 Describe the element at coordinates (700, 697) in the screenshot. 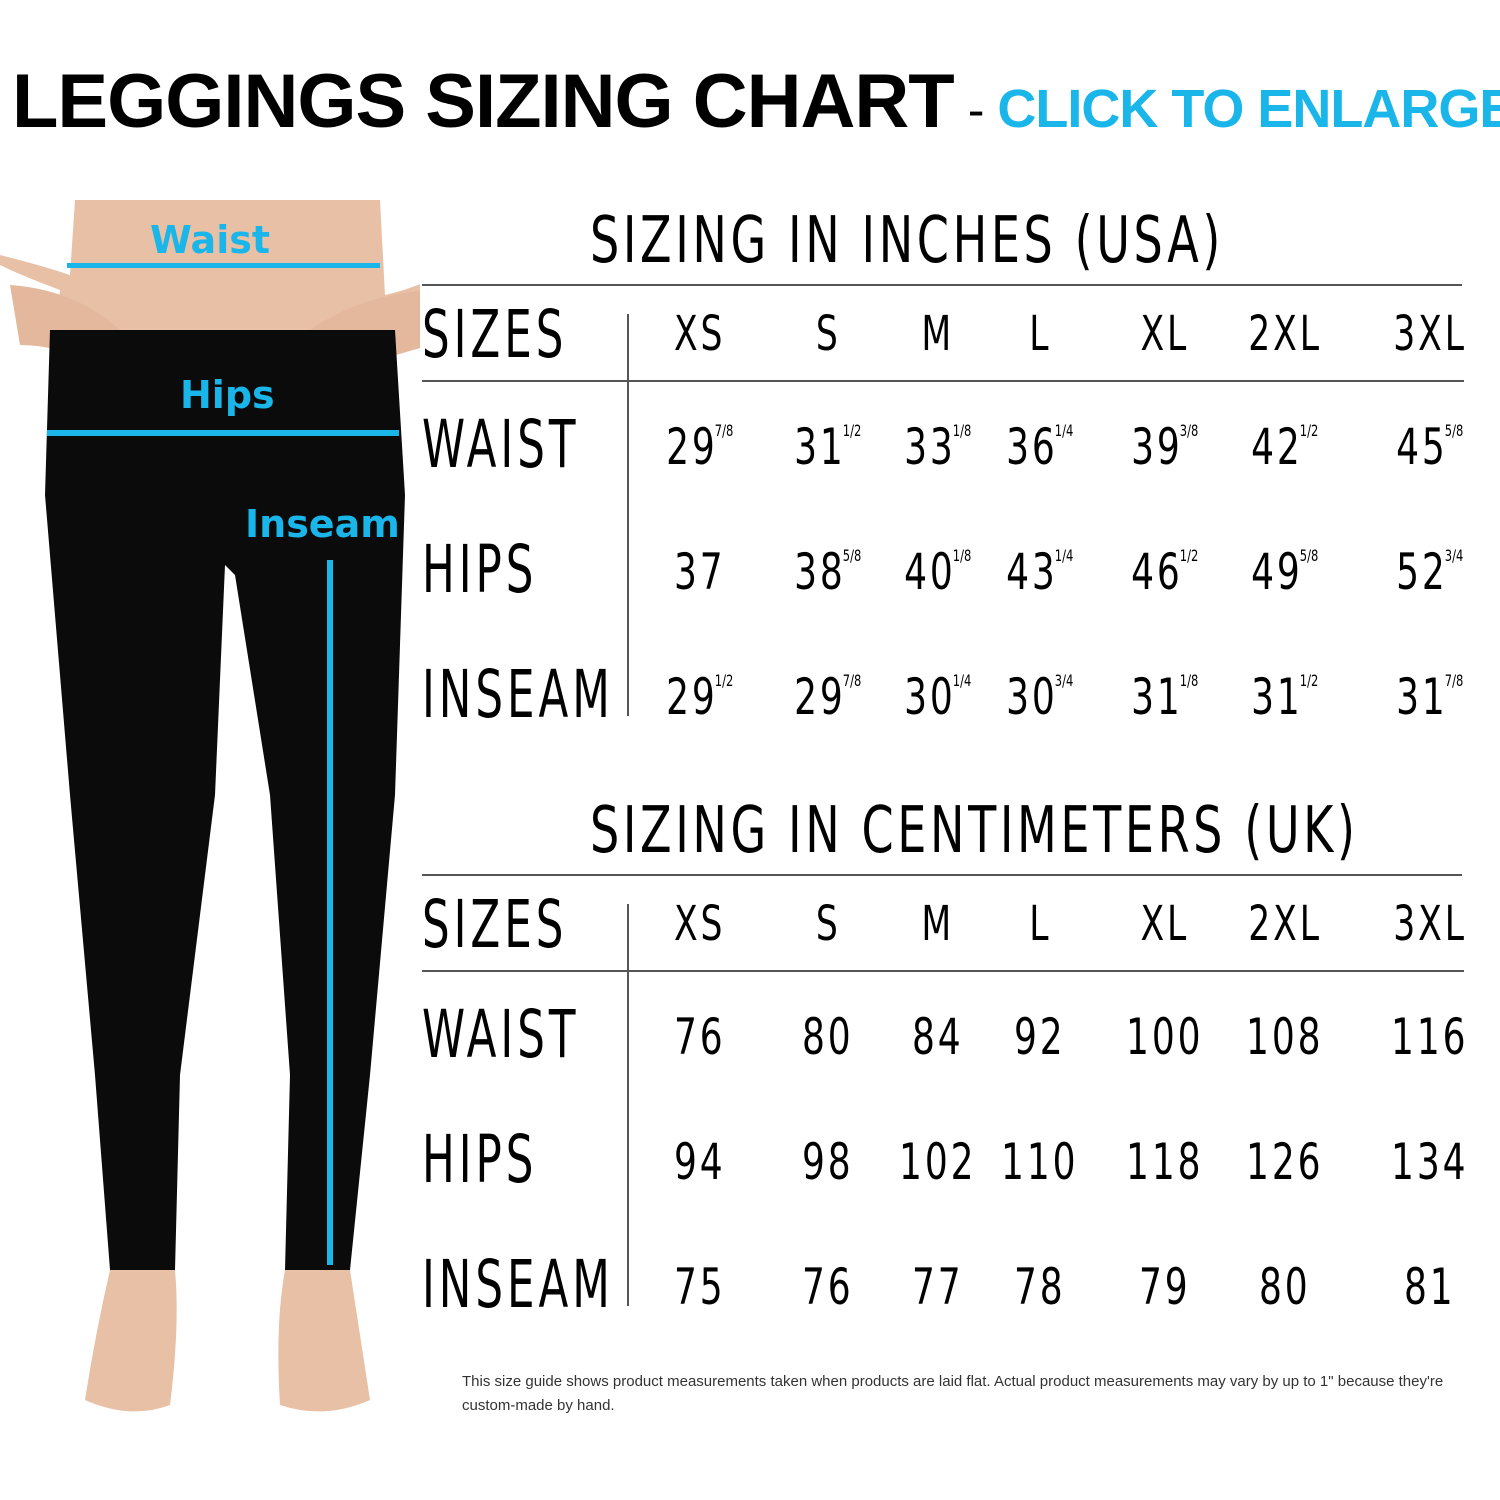

I see `cell-inseam-xs: 291/2` at that location.